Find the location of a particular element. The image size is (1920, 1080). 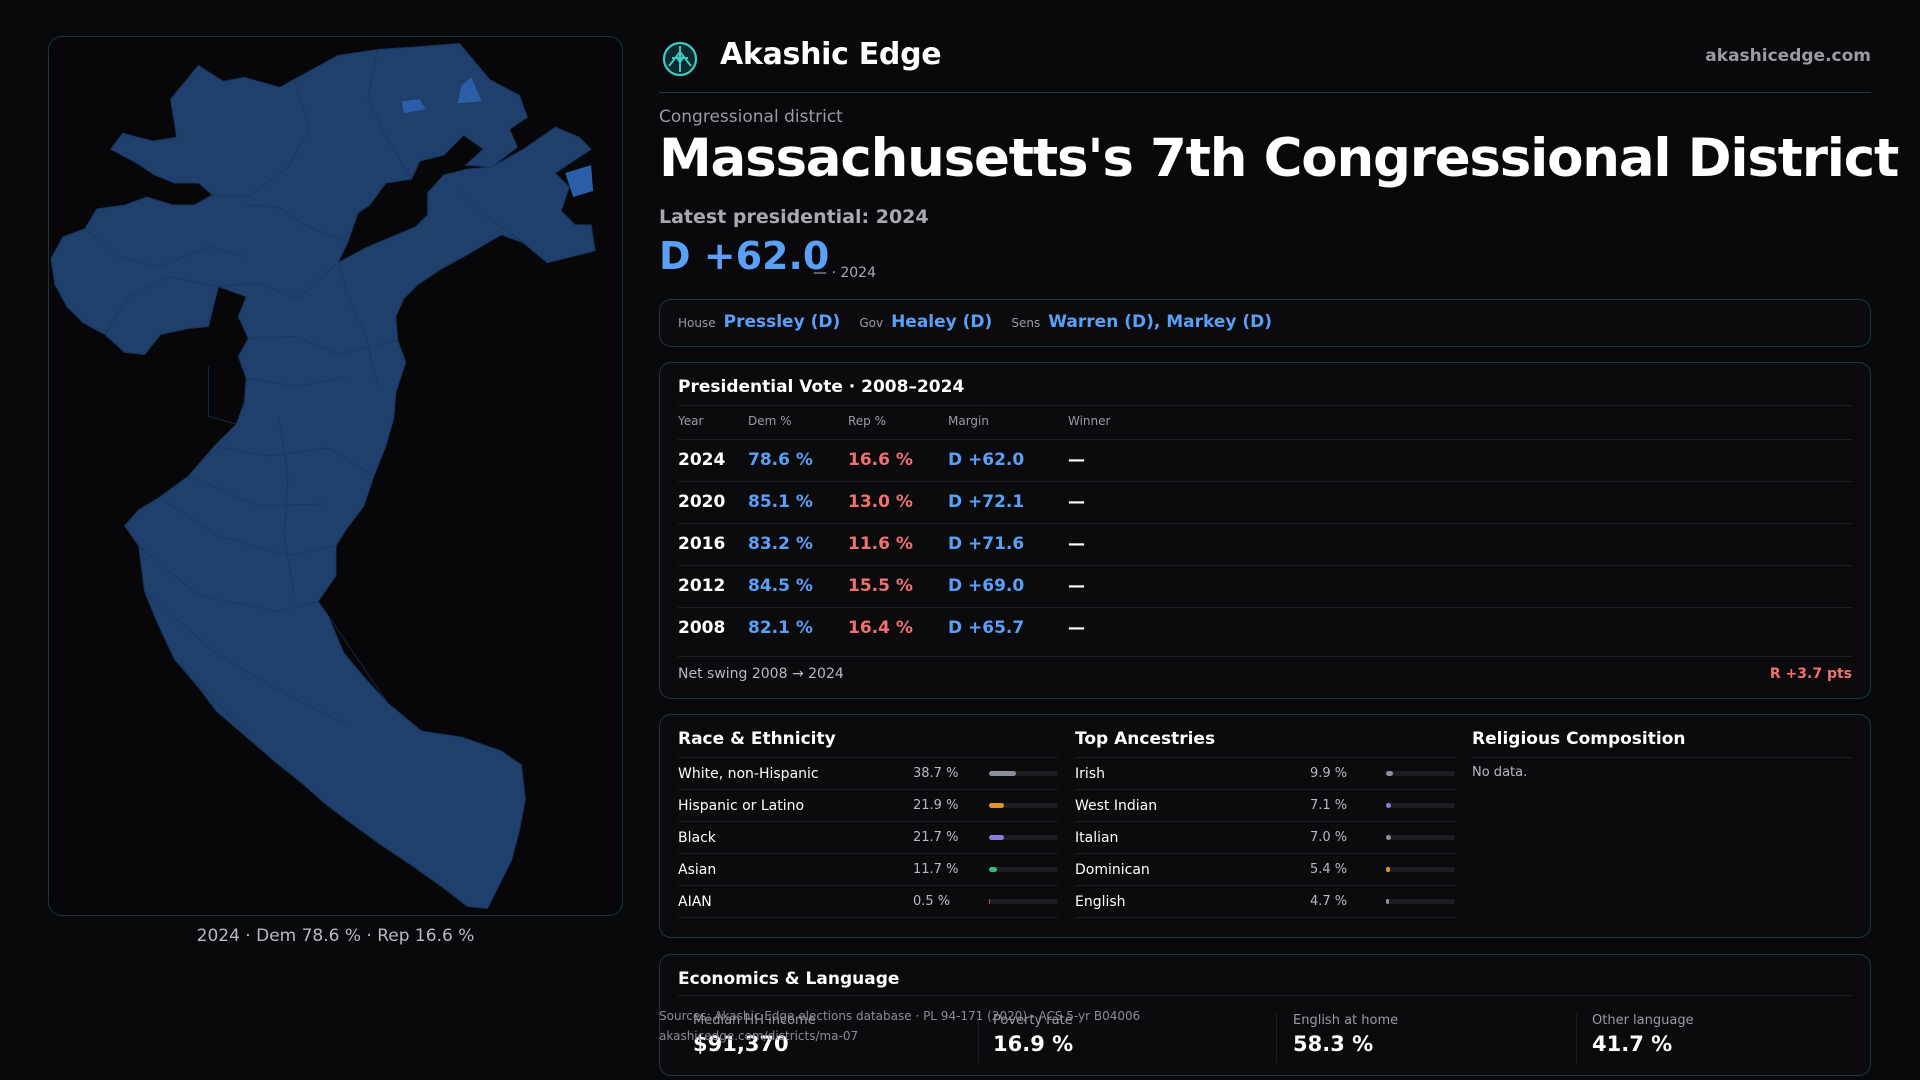

official-gov: Healey (D) is located at coordinates (942, 322).